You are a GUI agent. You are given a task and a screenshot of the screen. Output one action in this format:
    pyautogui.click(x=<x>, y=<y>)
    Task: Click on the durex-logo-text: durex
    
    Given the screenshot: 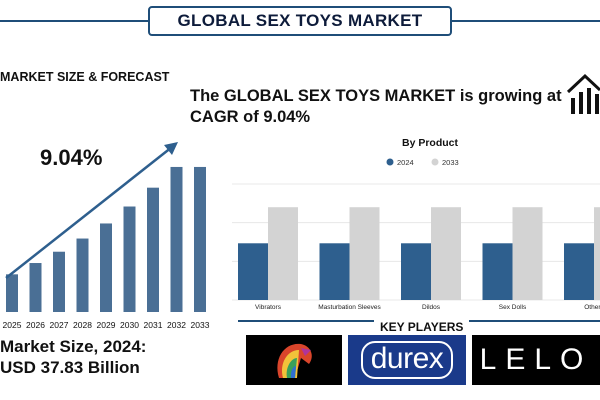 What is the action you would take?
    pyautogui.click(x=407, y=360)
    